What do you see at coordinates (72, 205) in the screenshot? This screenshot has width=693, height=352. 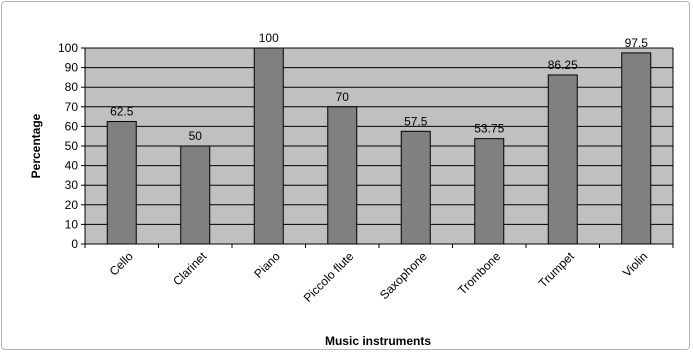 I see `y-tick-label: 20` at bounding box center [72, 205].